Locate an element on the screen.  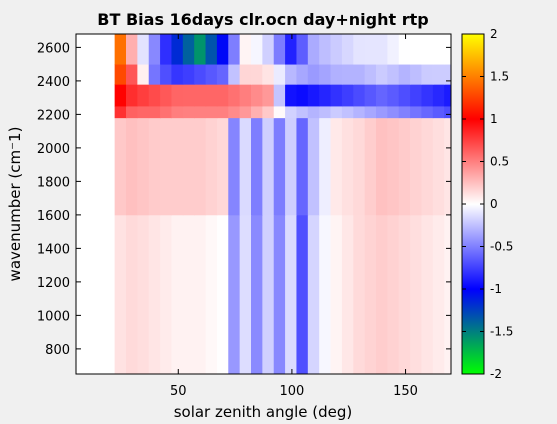
y-tick-label: 2600 is located at coordinates (53, 48).